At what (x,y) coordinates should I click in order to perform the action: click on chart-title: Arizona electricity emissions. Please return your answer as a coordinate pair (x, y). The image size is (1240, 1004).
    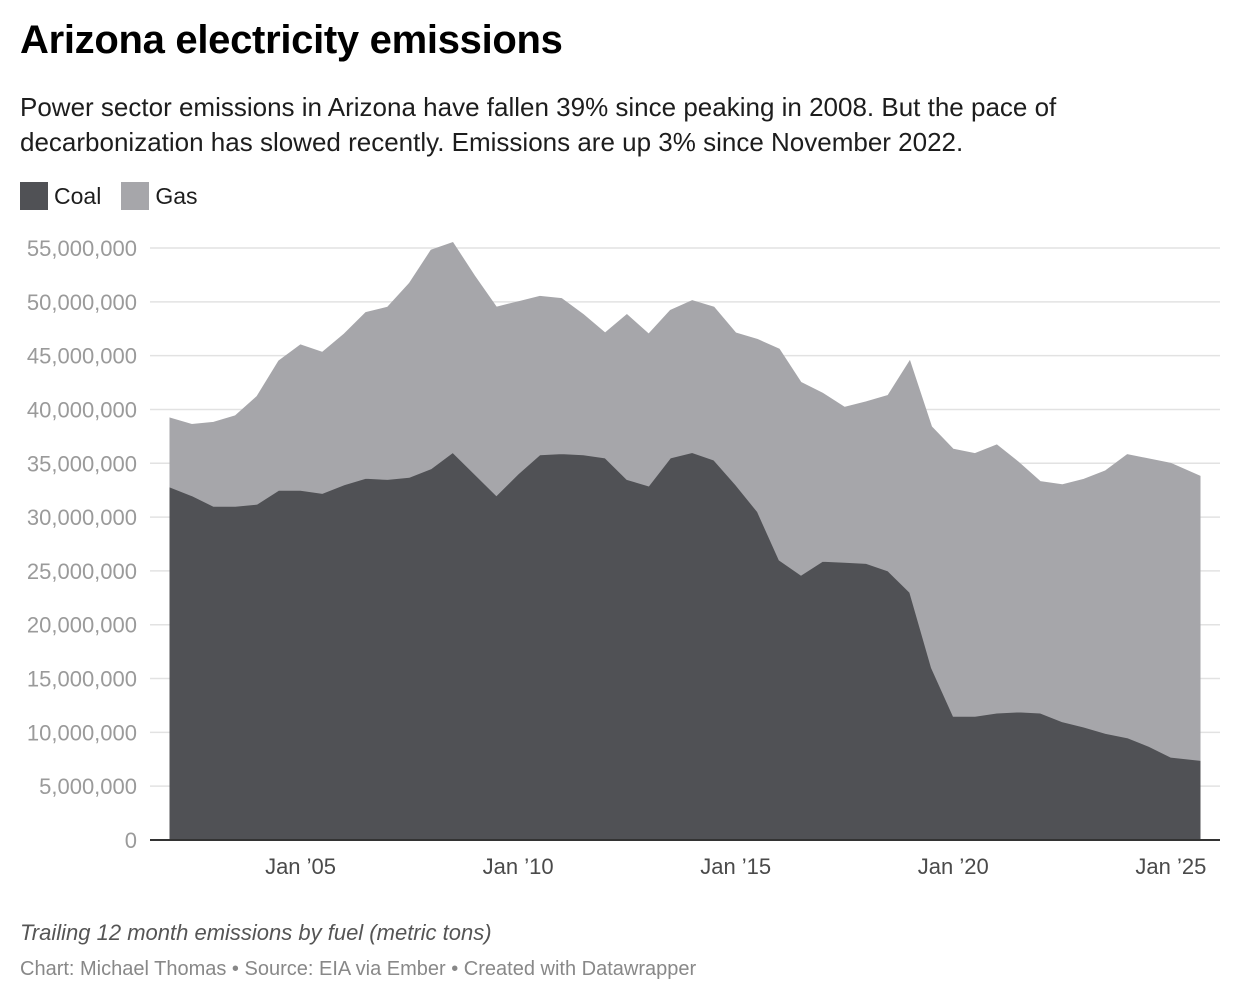
    Looking at the image, I should click on (291, 40).